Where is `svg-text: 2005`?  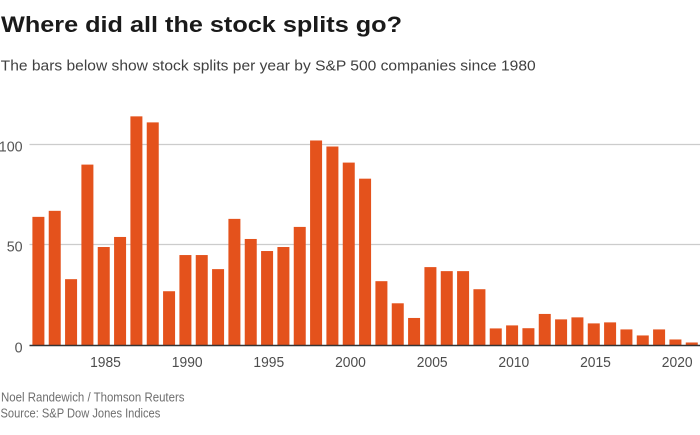
svg-text: 2005 is located at coordinates (432, 362).